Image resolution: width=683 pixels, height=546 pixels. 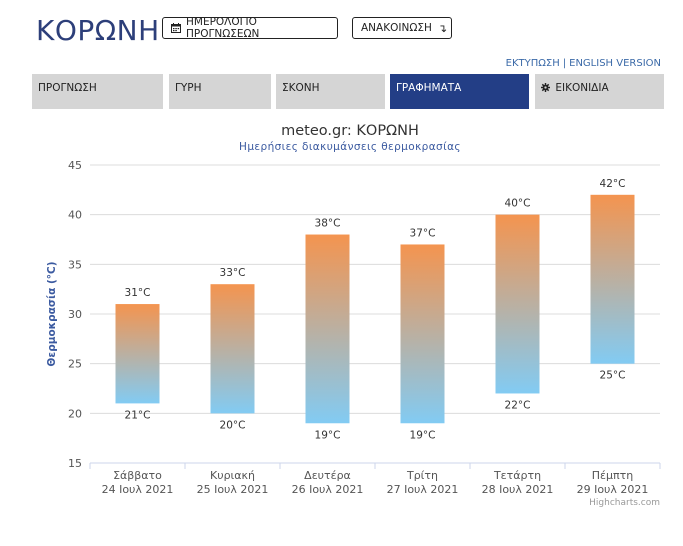 What do you see at coordinates (429, 88) in the screenshot?
I see `tab-label: ΓΡΑΦΗΜΑΤΑ` at bounding box center [429, 88].